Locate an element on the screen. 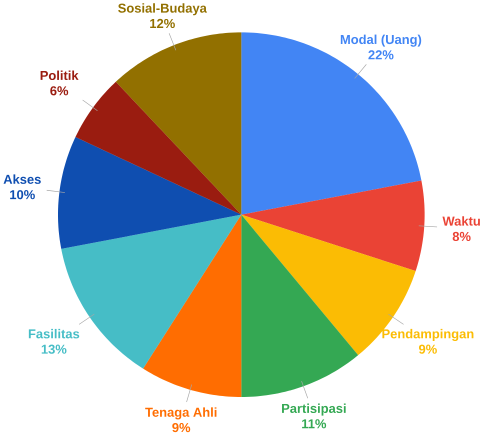 The image size is (484, 435). slice-label: Fasilitas is located at coordinates (54, 333).